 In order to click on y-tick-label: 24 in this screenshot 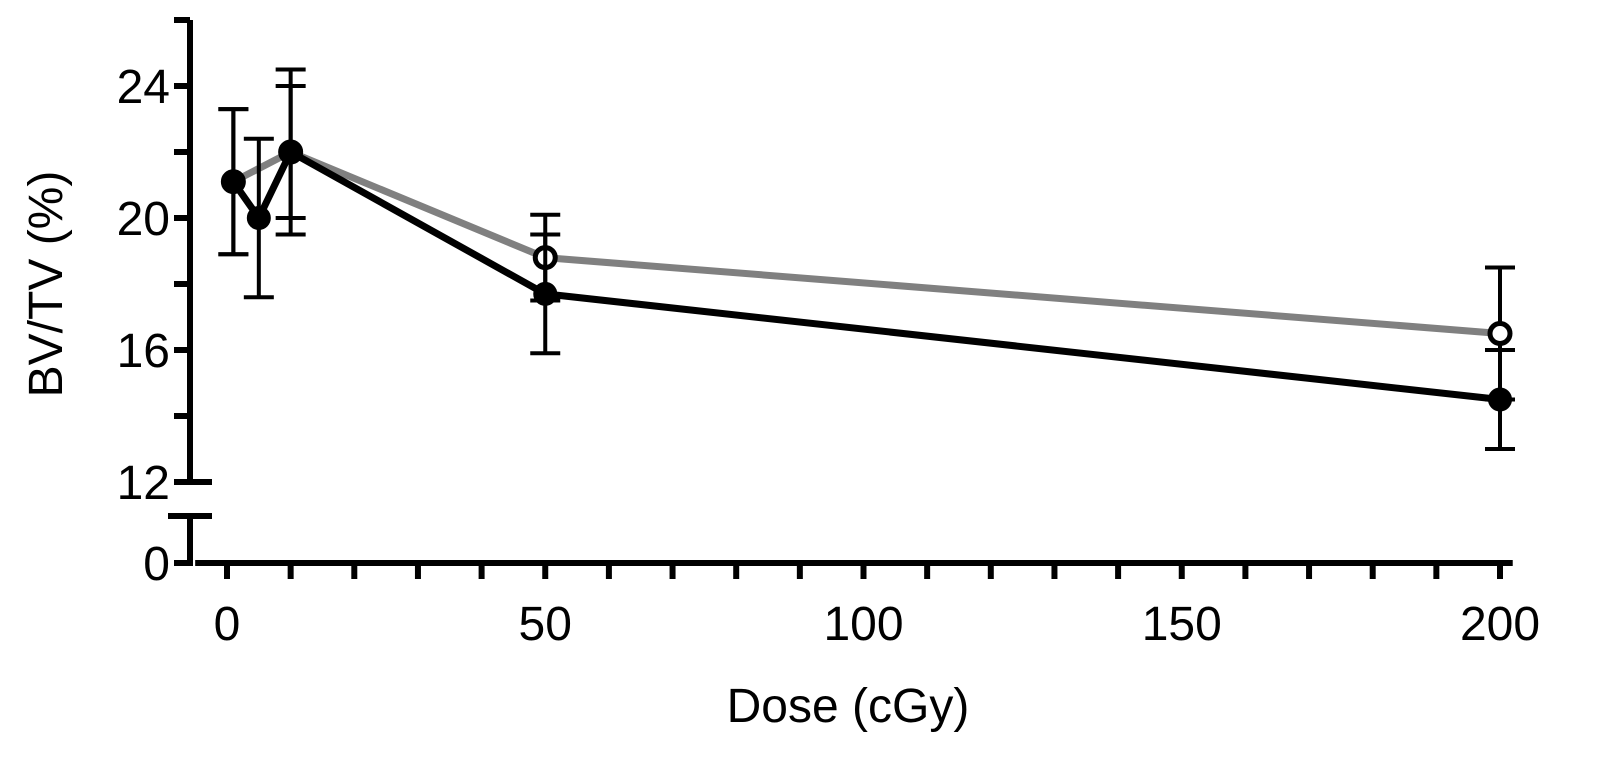, I will do `click(143, 87)`.